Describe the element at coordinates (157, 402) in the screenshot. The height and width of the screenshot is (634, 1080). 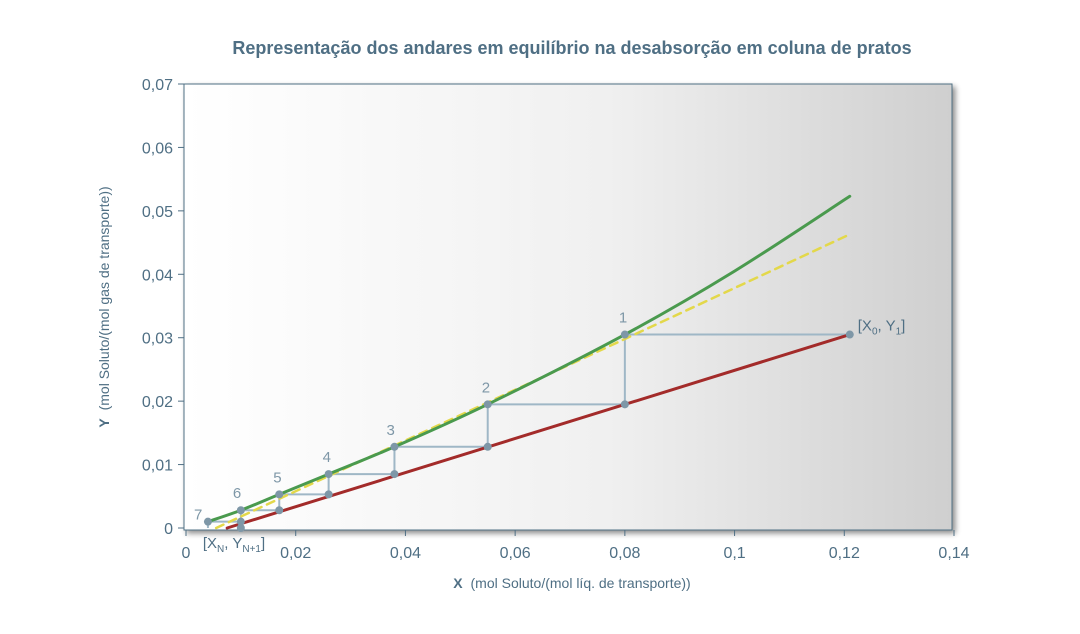
I see `y-tick-label: 0,02` at that location.